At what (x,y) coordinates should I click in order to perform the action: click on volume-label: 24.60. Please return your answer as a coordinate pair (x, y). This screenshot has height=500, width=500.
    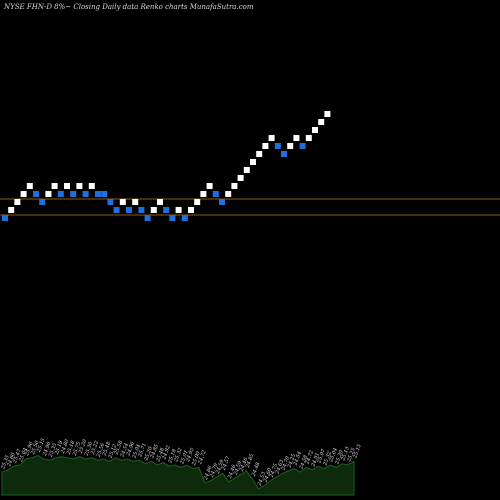
    Looking at the image, I should click on (267, 475).